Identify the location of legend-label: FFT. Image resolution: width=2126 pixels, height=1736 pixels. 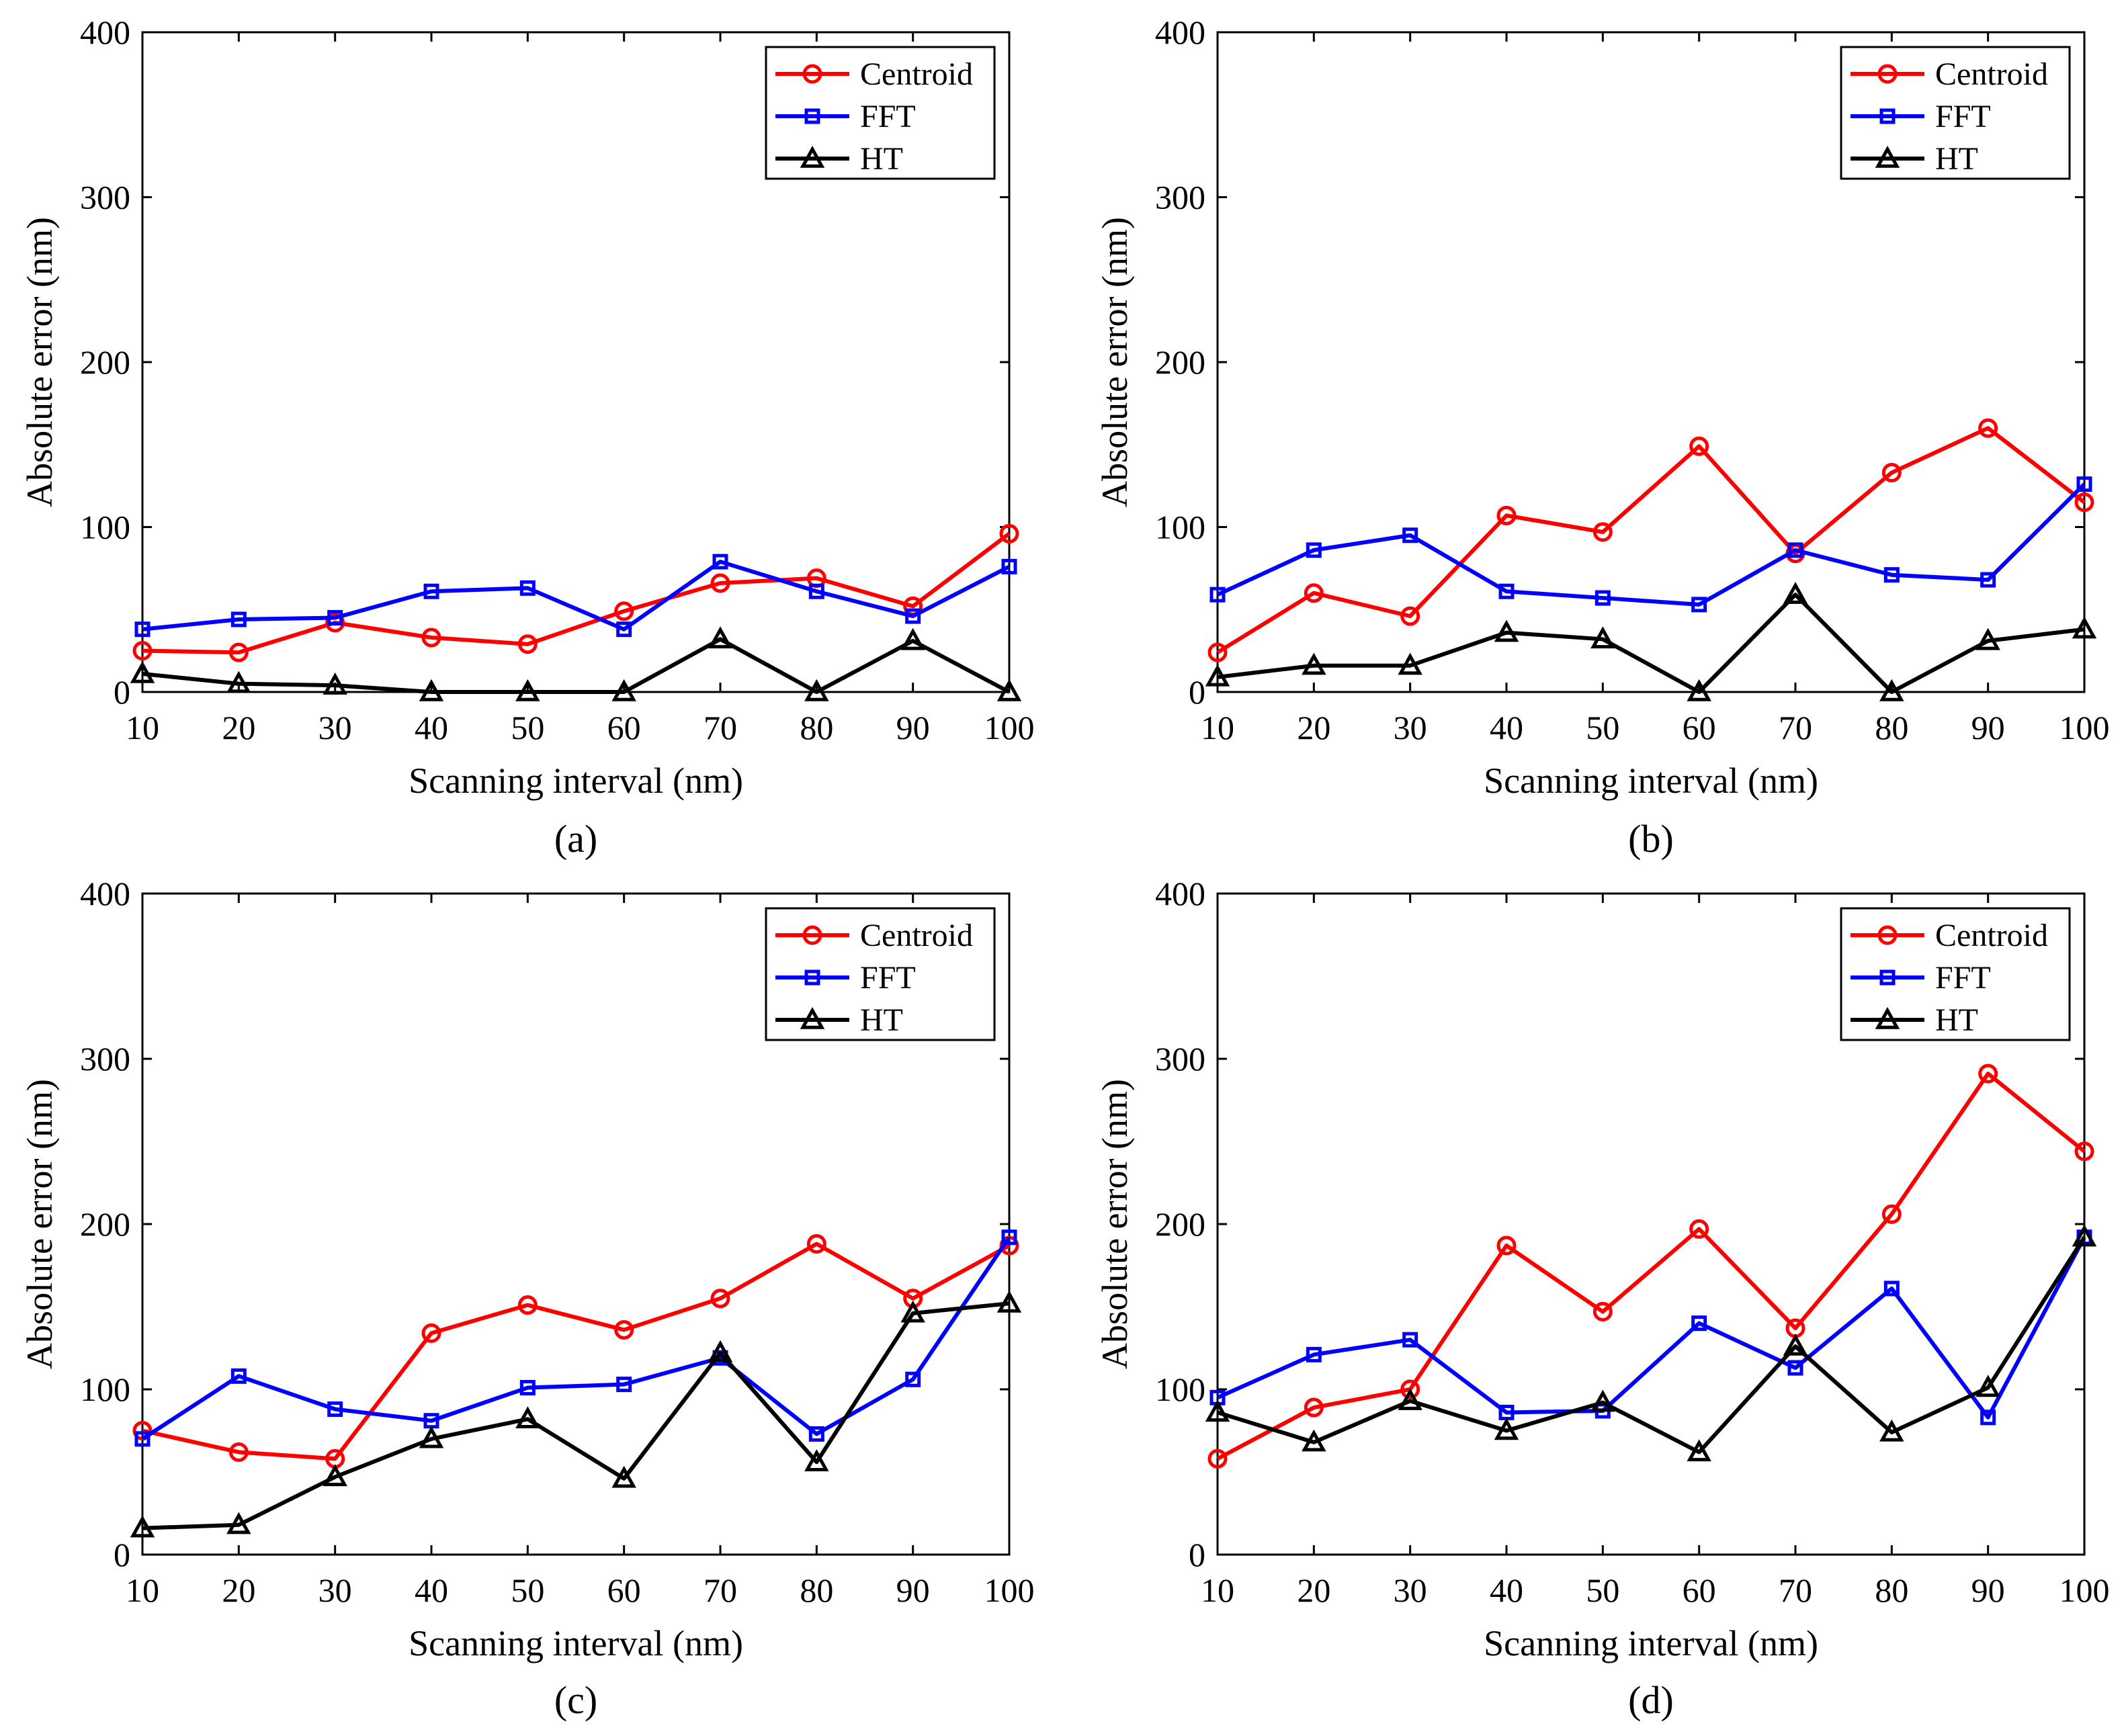
(888, 116).